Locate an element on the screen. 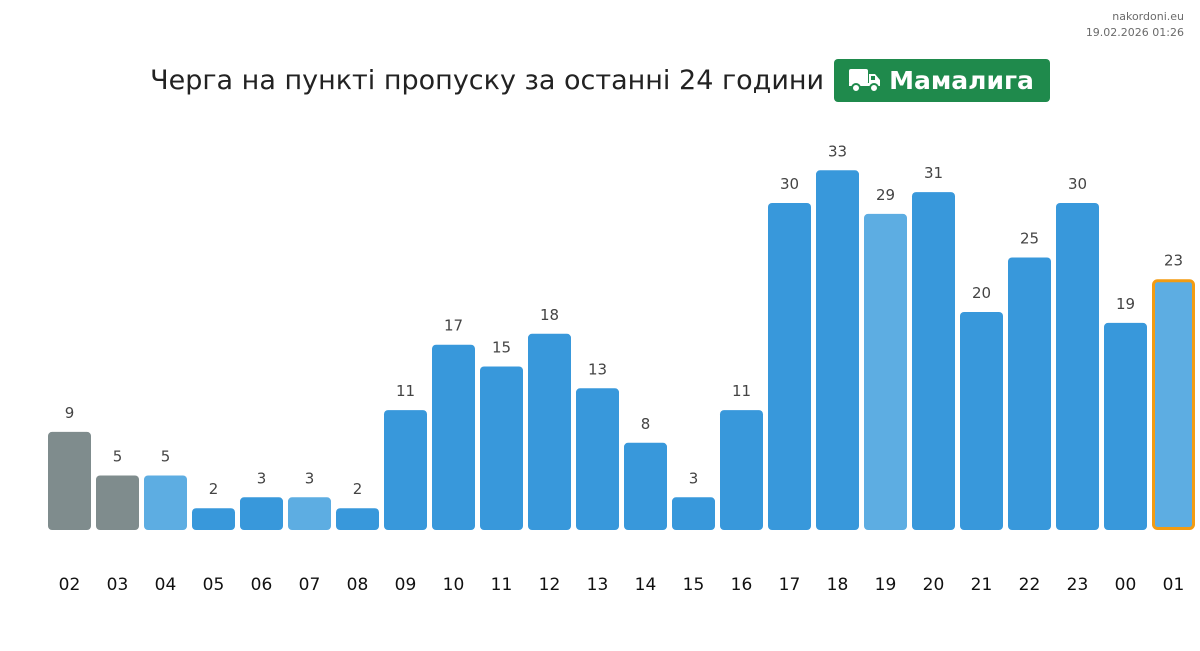 Image resolution: width=1200 pixels, height=651 pixels. category-label: 09 is located at coordinates (406, 585).